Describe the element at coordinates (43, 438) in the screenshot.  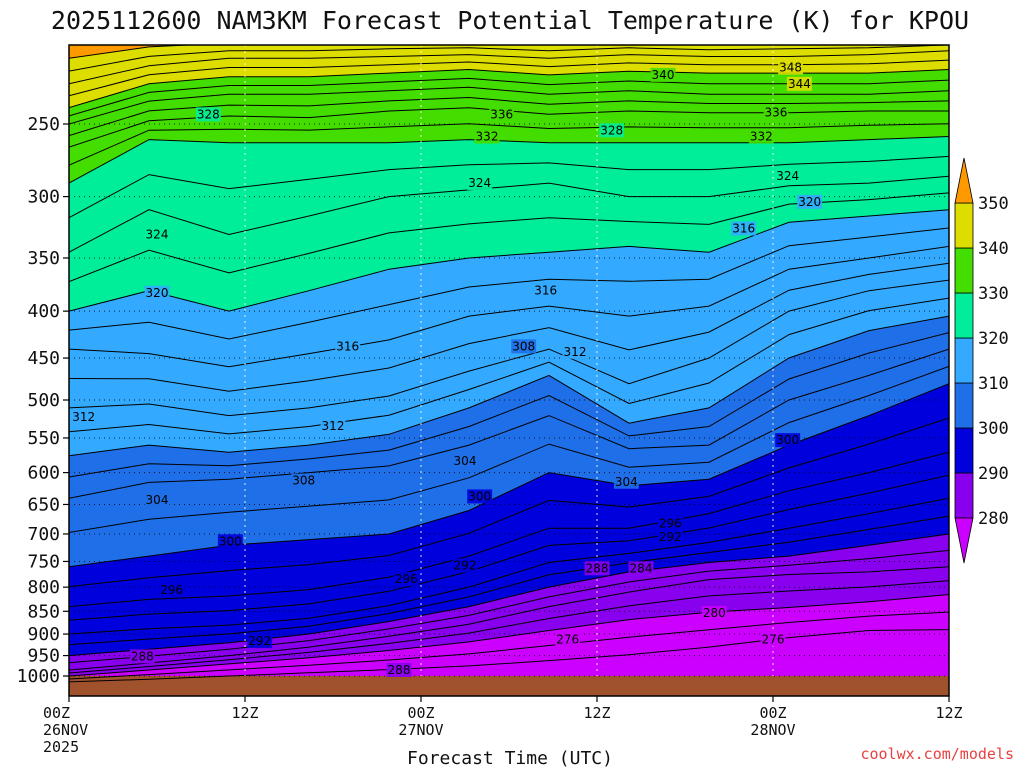
I see `y-tick-label: 550` at that location.